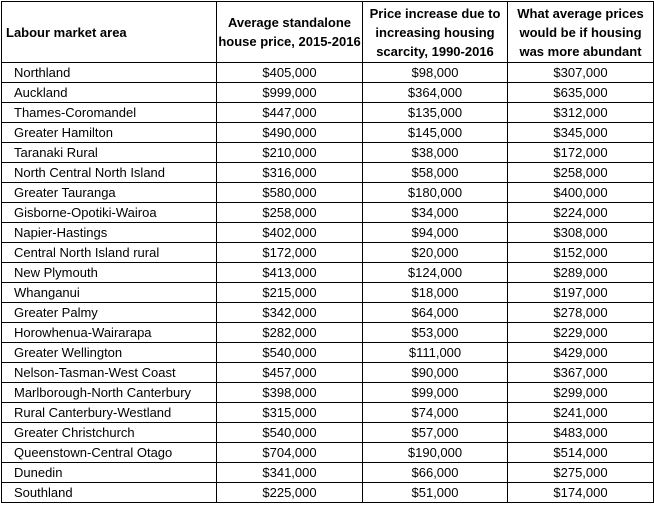 Image resolution: width=654 pixels, height=506 pixels. What do you see at coordinates (435, 332) in the screenshot?
I see `price-increase-cell: $53,000` at bounding box center [435, 332].